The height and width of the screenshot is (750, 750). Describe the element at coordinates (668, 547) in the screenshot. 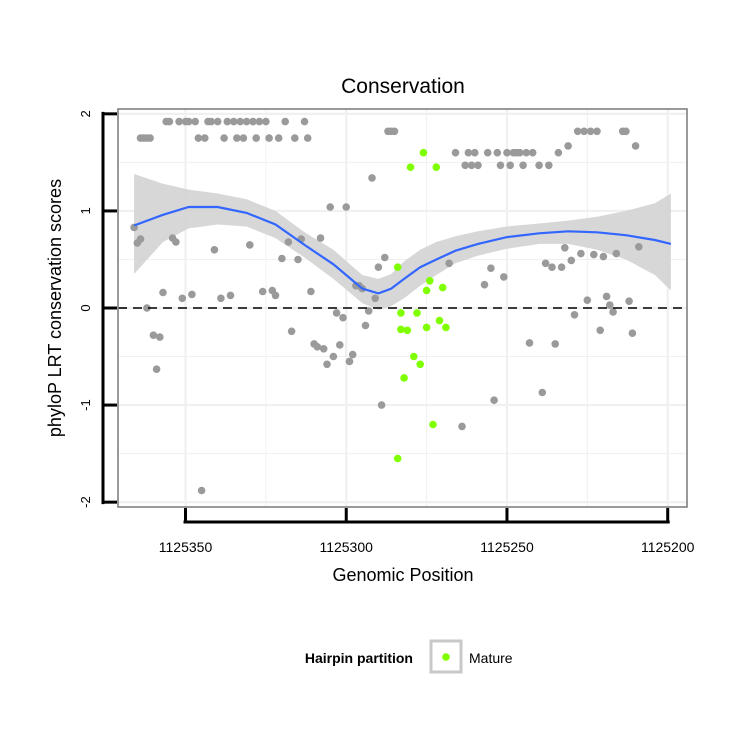

I see `x-tick-label: 1125200` at that location.